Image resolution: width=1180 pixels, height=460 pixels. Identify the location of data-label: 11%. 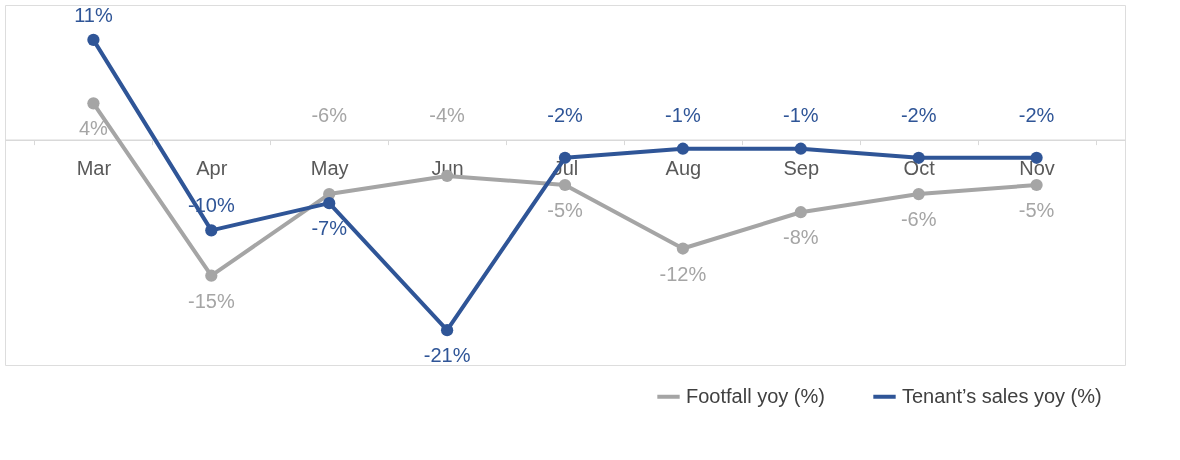
(93, 14).